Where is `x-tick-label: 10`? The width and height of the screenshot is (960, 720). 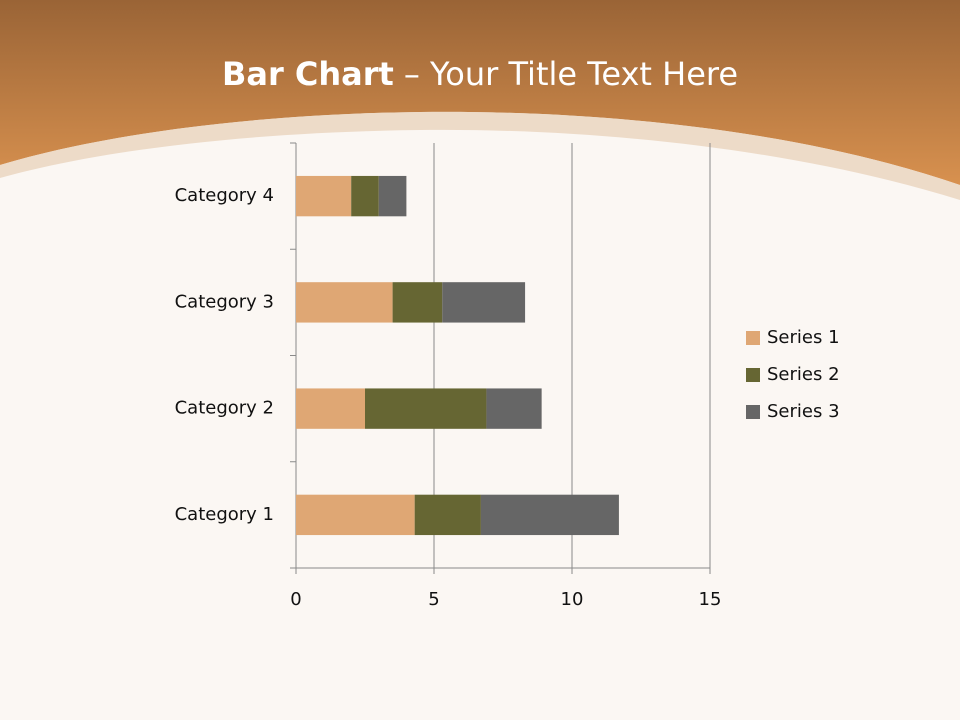
x-tick-label: 10 is located at coordinates (572, 599).